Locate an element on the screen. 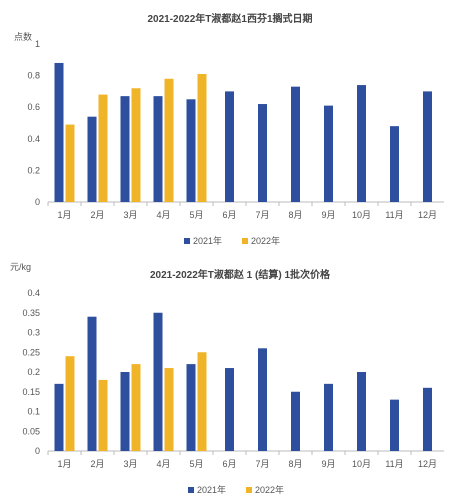 The width and height of the screenshot is (472, 501). chart-title: 2021-2022年T淑都赵1西芬1搁式日期 is located at coordinates (229, 18).